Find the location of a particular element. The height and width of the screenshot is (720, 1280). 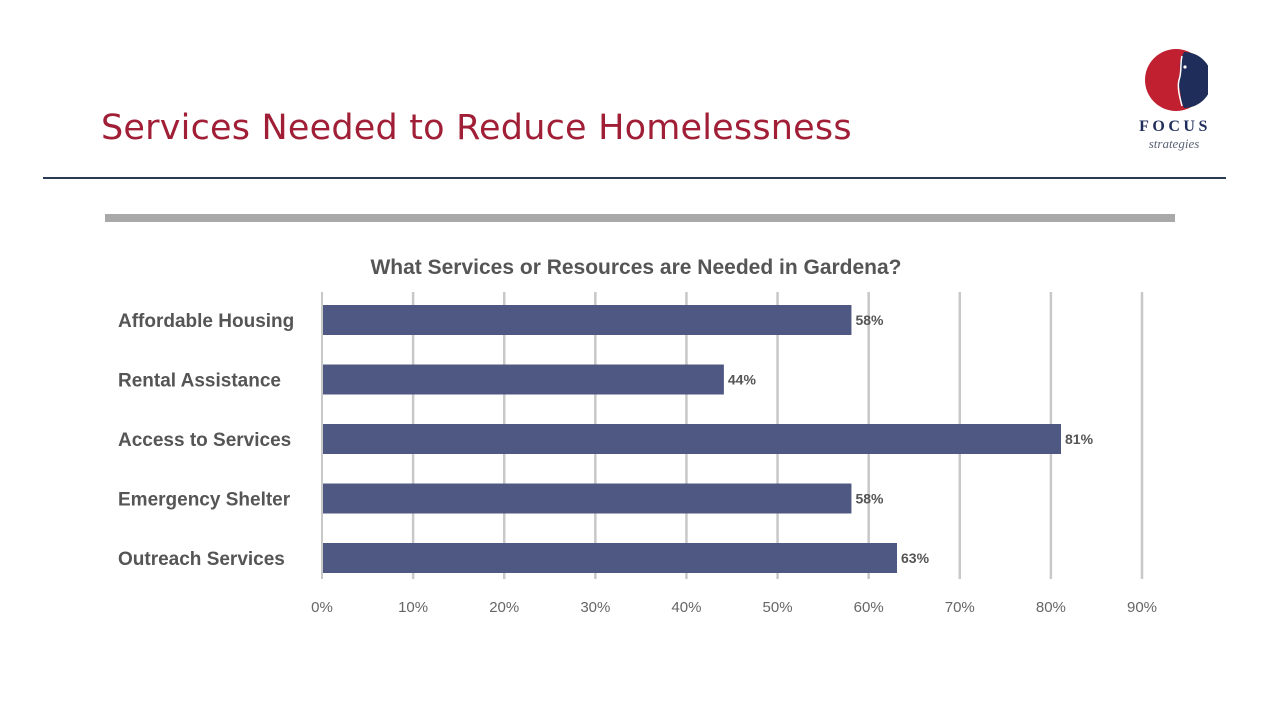

category-label: Emergency Shelter is located at coordinates (204, 500).